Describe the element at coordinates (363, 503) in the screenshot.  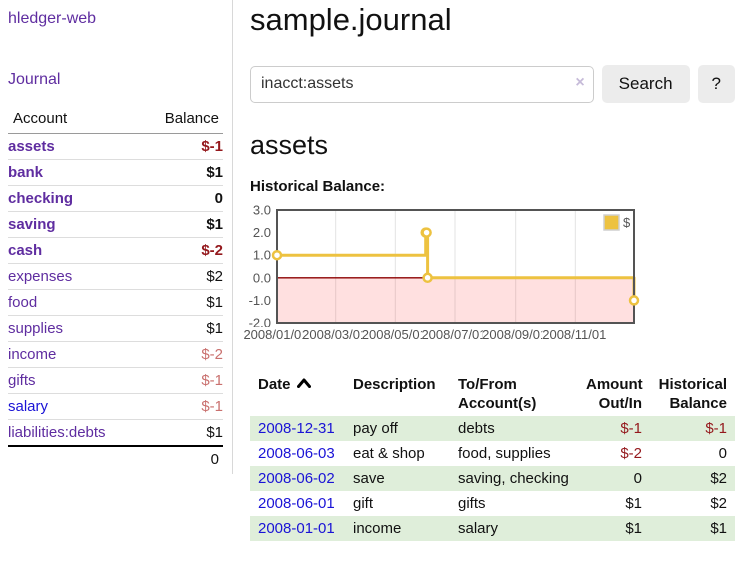
I see `transaction-description: gift` at that location.